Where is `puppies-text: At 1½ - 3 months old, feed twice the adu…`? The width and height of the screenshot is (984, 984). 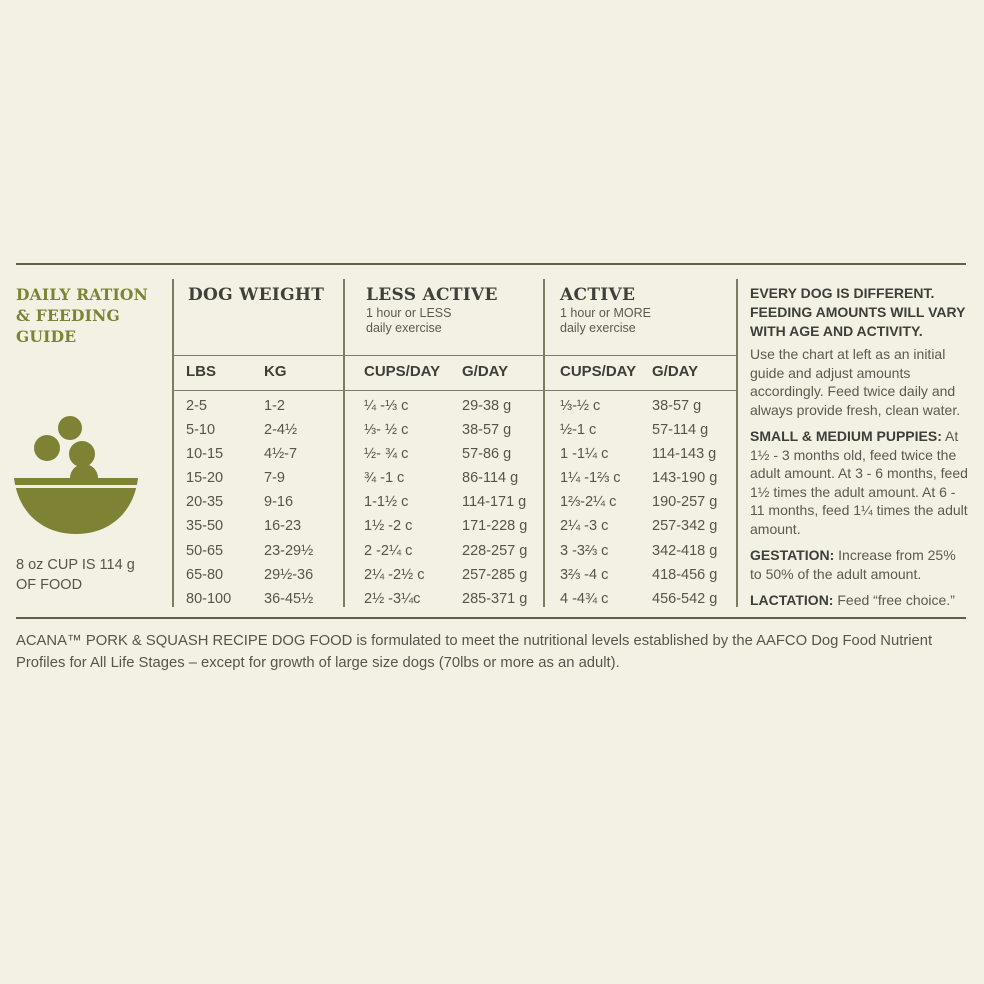 puppies-text: At 1½ - 3 months old, feed twice the adu… is located at coordinates (859, 482).